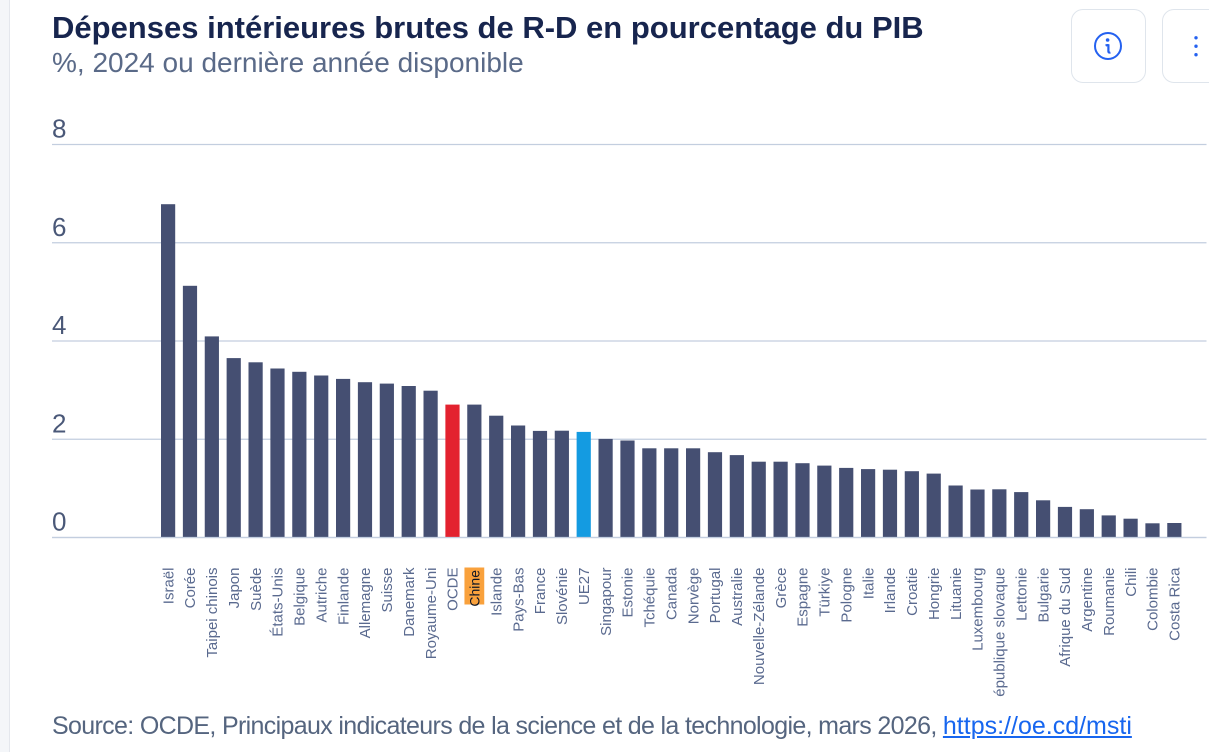 This screenshot has height=752, width=1209. Describe the element at coordinates (781, 588) in the screenshot. I see `svg-text: Grèce` at that location.